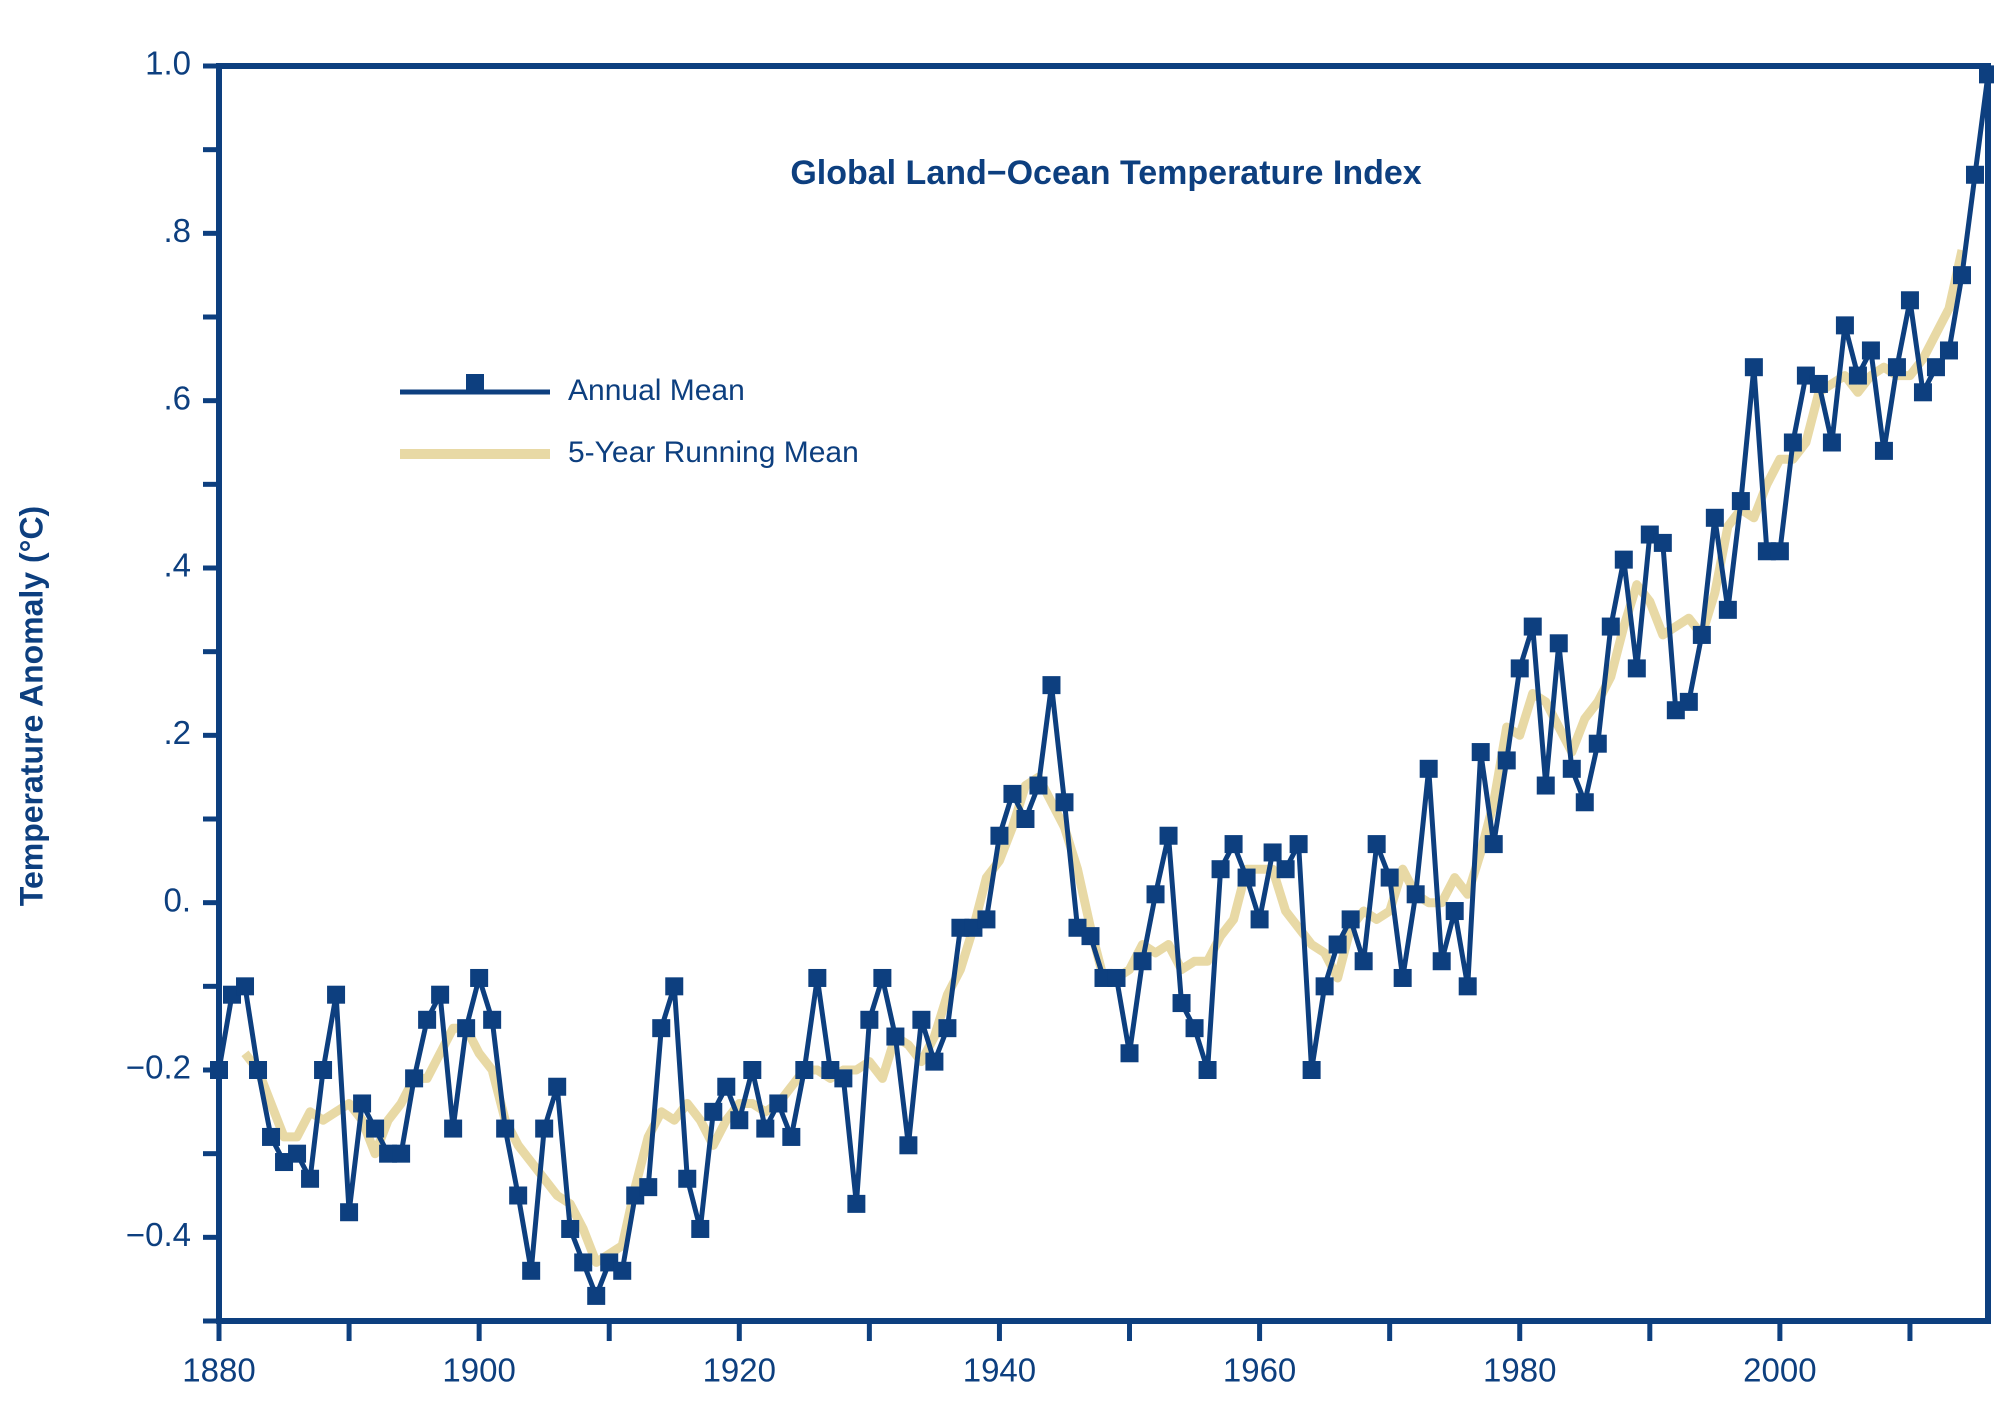 The height and width of the screenshot is (1426, 1994). Describe the element at coordinates (177, 565) in the screenshot. I see `y-tick-label: .4` at that location.